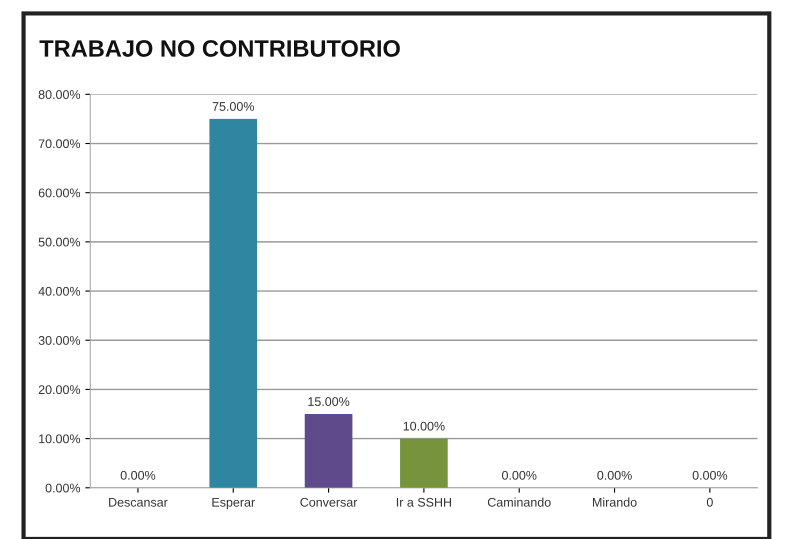  Describe the element at coordinates (233, 504) in the screenshot. I see `x-tick-label: Esperar` at that location.